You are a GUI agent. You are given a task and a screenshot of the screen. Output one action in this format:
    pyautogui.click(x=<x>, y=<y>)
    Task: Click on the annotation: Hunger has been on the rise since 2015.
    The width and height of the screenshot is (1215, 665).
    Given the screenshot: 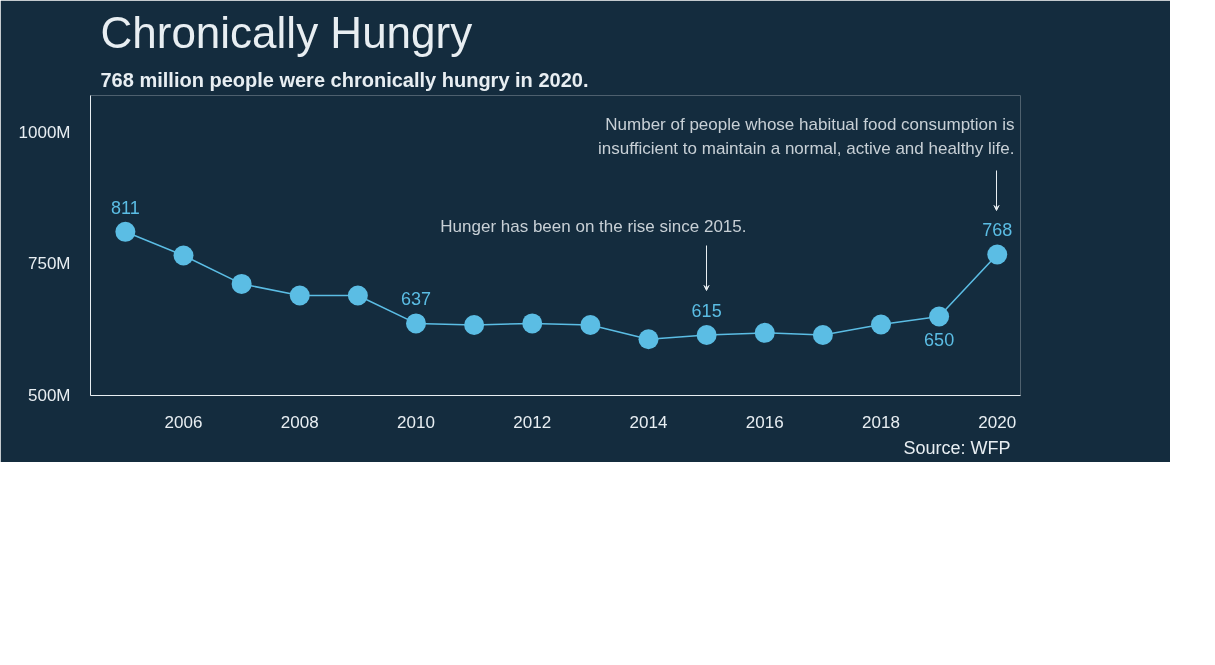 What is the action you would take?
    pyautogui.click(x=593, y=226)
    